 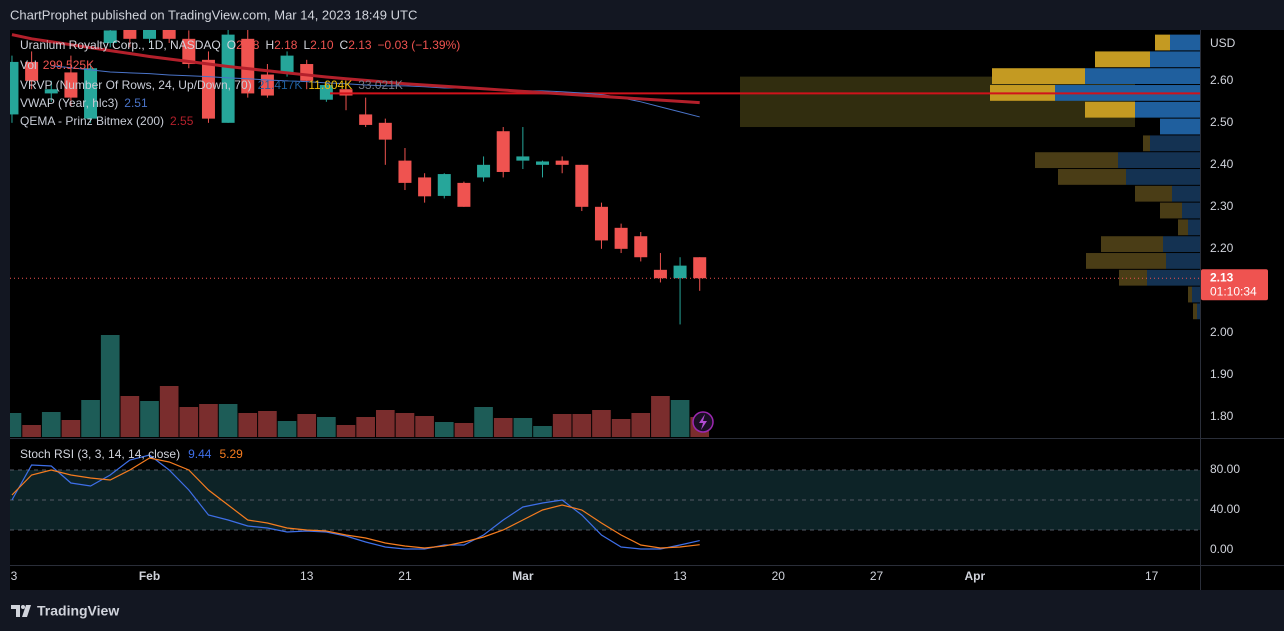 I want to click on legend-text: 11.604K, so click(x=330, y=85).